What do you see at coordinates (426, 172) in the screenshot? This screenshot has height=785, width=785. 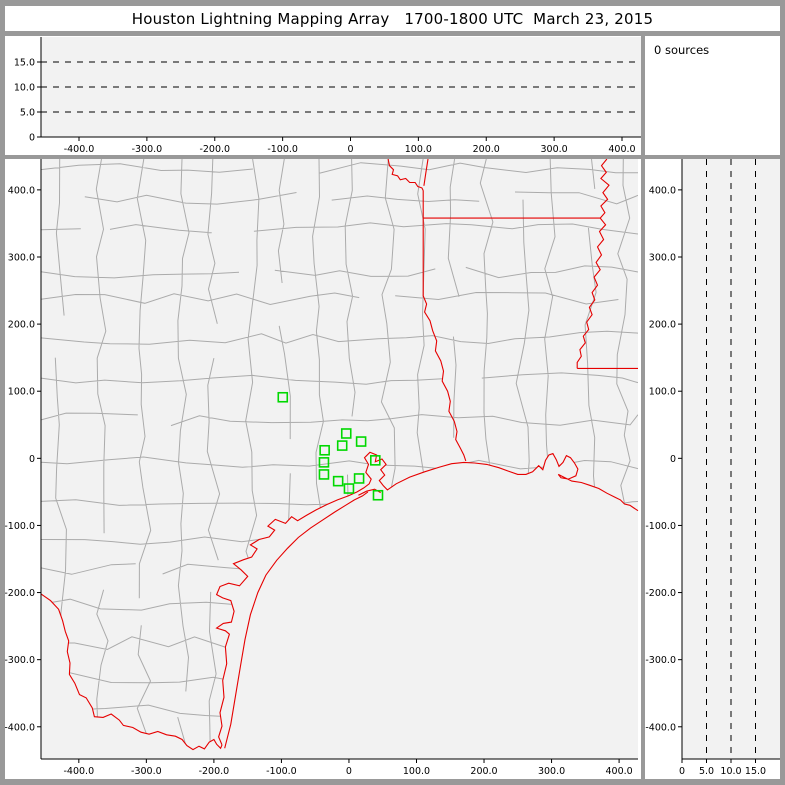 I see `ok-ar-border` at bounding box center [426, 172].